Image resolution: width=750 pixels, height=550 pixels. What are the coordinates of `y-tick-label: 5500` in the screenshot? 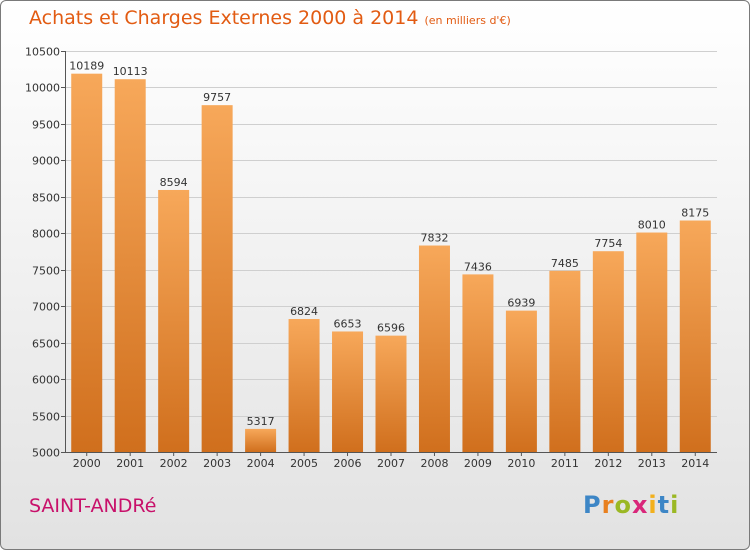 It's located at (46, 417).